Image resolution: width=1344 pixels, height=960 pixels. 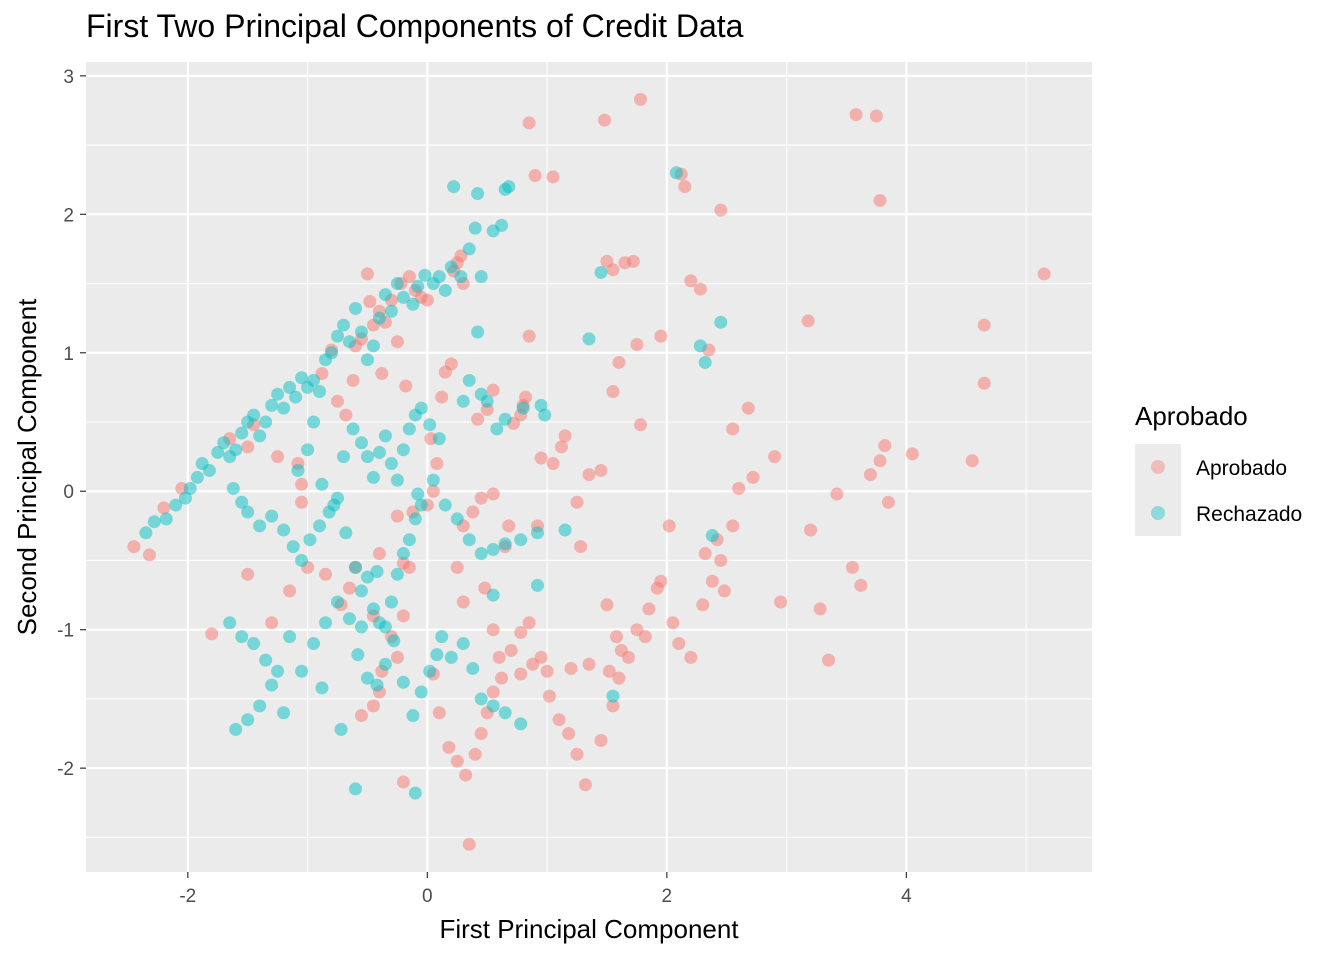 What do you see at coordinates (1158, 513) in the screenshot?
I see `legend-key-rechazado` at bounding box center [1158, 513].